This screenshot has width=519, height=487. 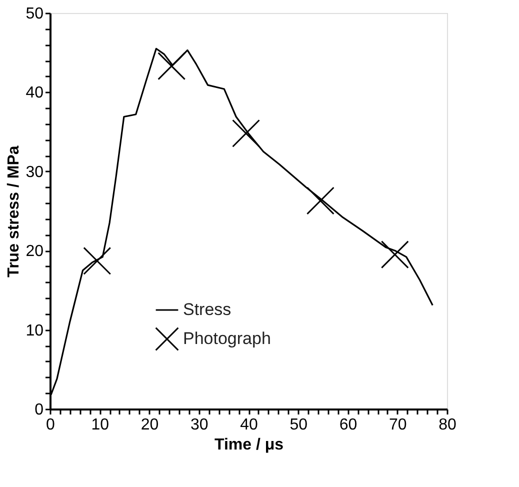 What do you see at coordinates (447, 425) in the screenshot?
I see `x-tick-label: 80` at bounding box center [447, 425].